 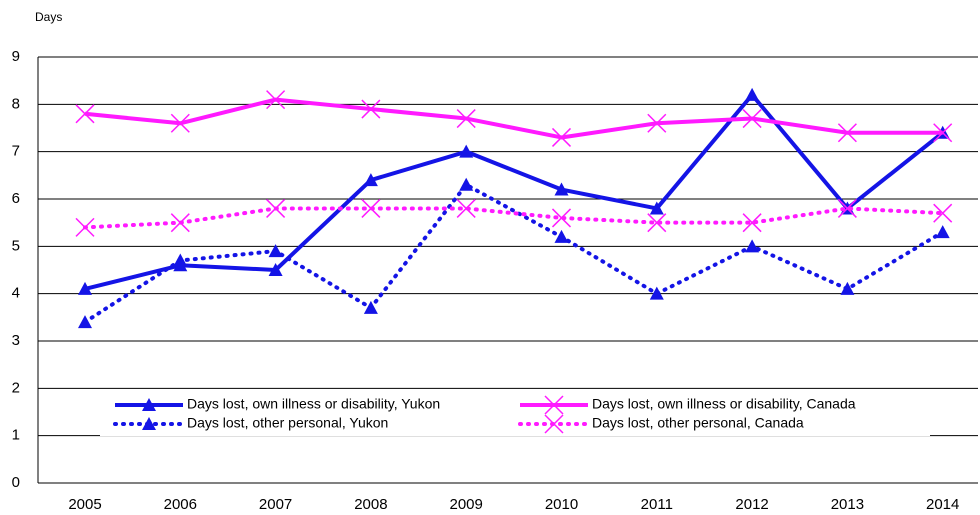 I want to click on y-tick-label: 8, so click(x=16, y=103).